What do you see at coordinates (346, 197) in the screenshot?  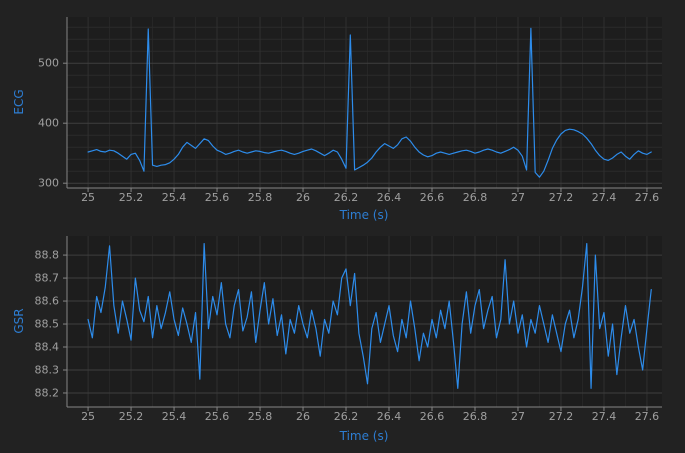 I see `ecg-x-tick-label: 26.2` at bounding box center [346, 197].